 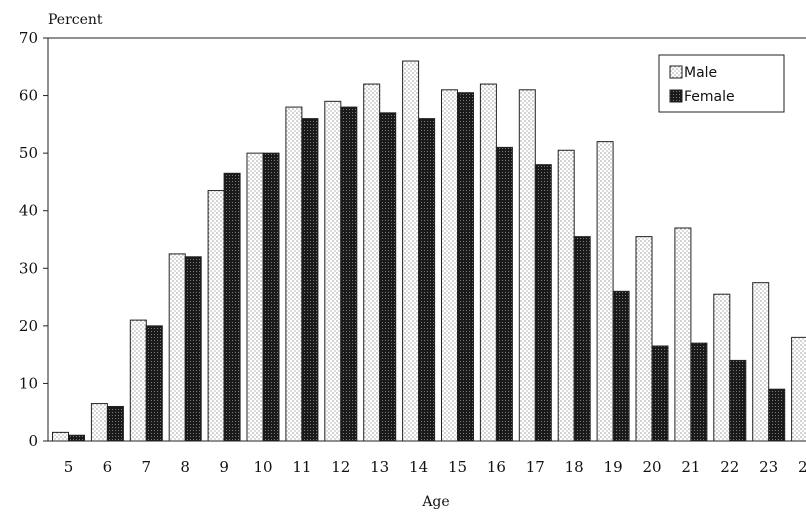 What do you see at coordinates (457, 467) in the screenshot?
I see `x-tick-label: 15` at bounding box center [457, 467].